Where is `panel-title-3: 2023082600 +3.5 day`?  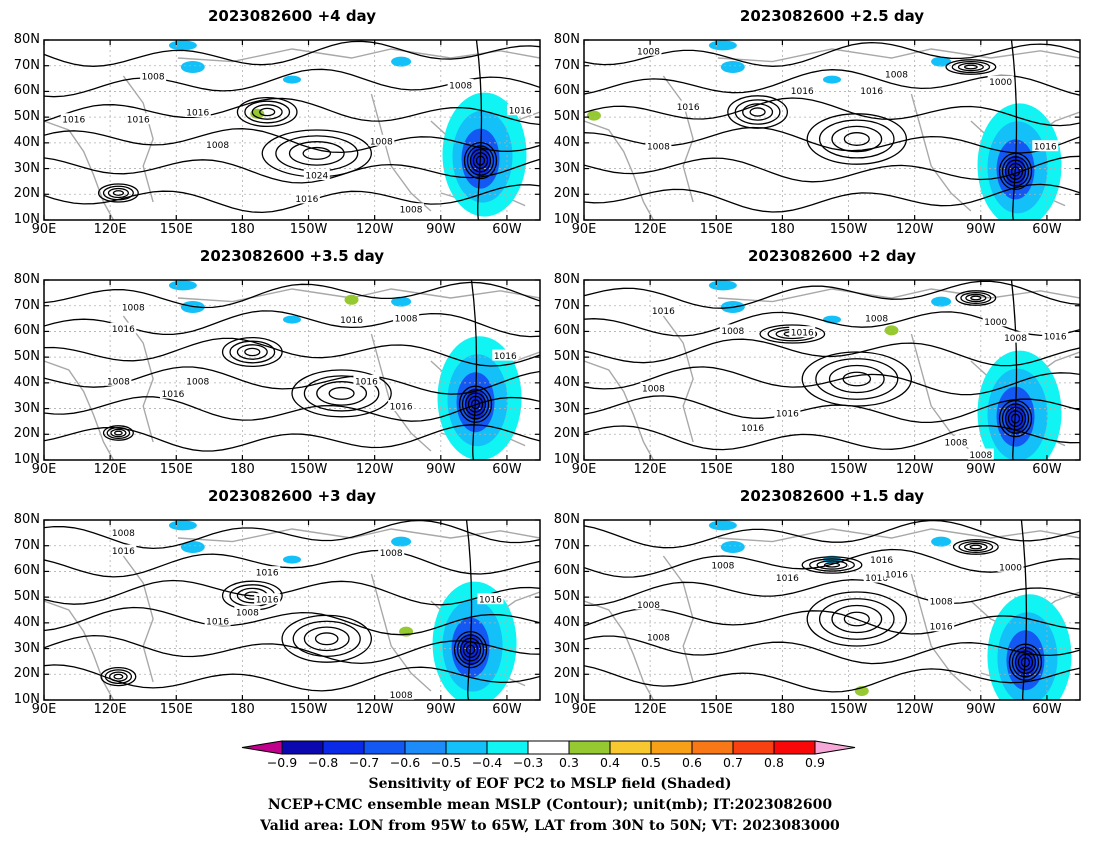 panel-title-3: 2023082600 +3.5 day is located at coordinates (292, 256).